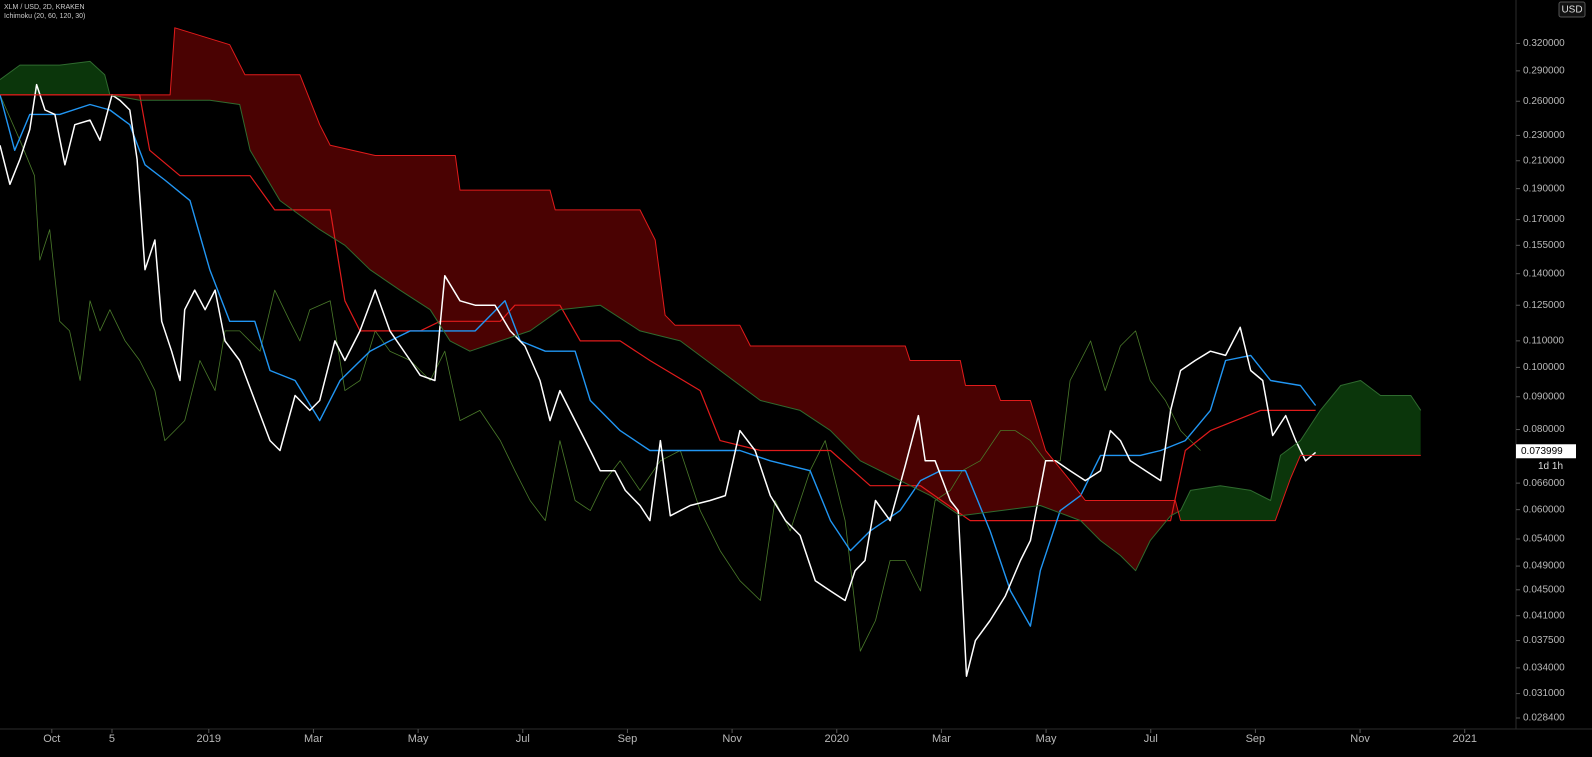  I want to click on y-tick-label: 0.230000, so click(1544, 135).